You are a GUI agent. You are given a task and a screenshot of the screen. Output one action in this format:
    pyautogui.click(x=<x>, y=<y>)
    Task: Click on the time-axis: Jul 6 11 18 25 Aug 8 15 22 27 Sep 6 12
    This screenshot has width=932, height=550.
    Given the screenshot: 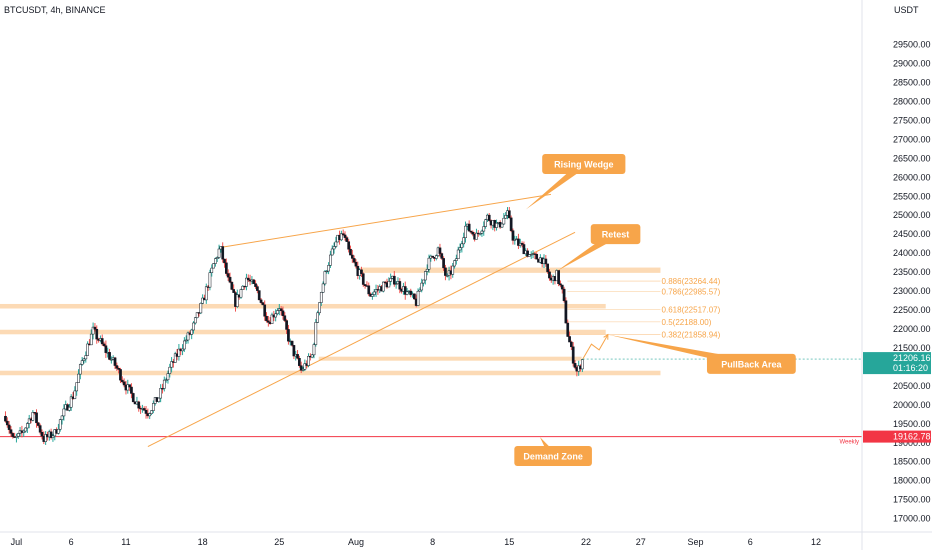 What is the action you would take?
    pyautogui.click(x=466, y=539)
    